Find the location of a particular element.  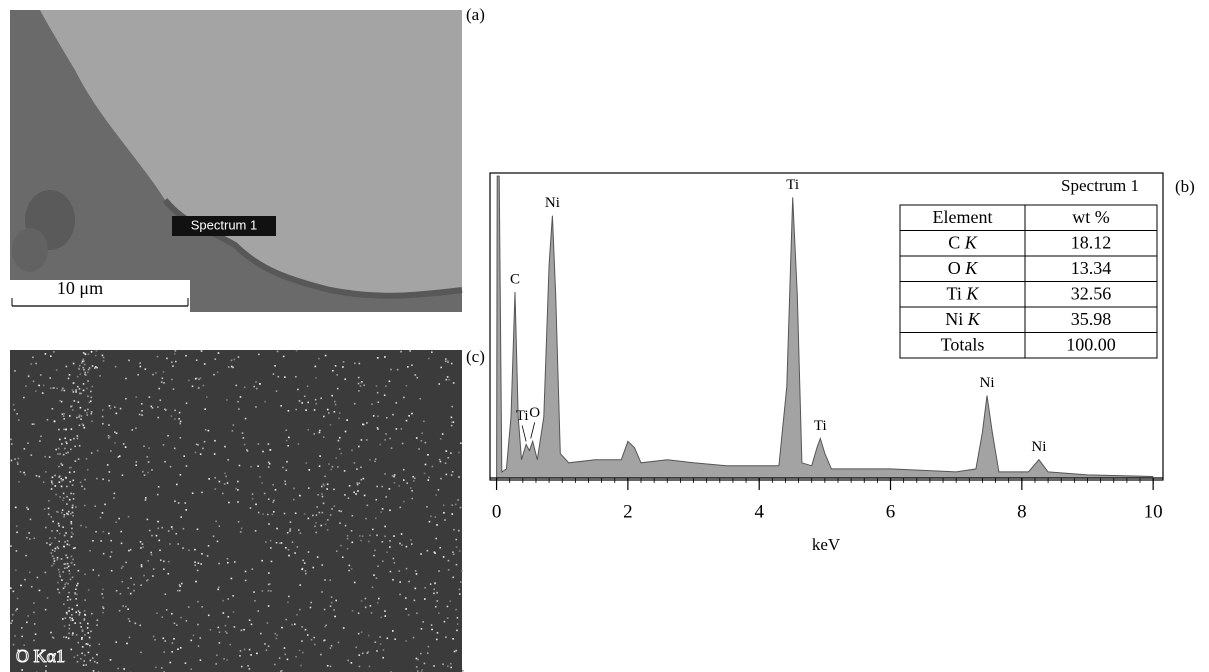

panel-label: (c) is located at coordinates (475, 356).